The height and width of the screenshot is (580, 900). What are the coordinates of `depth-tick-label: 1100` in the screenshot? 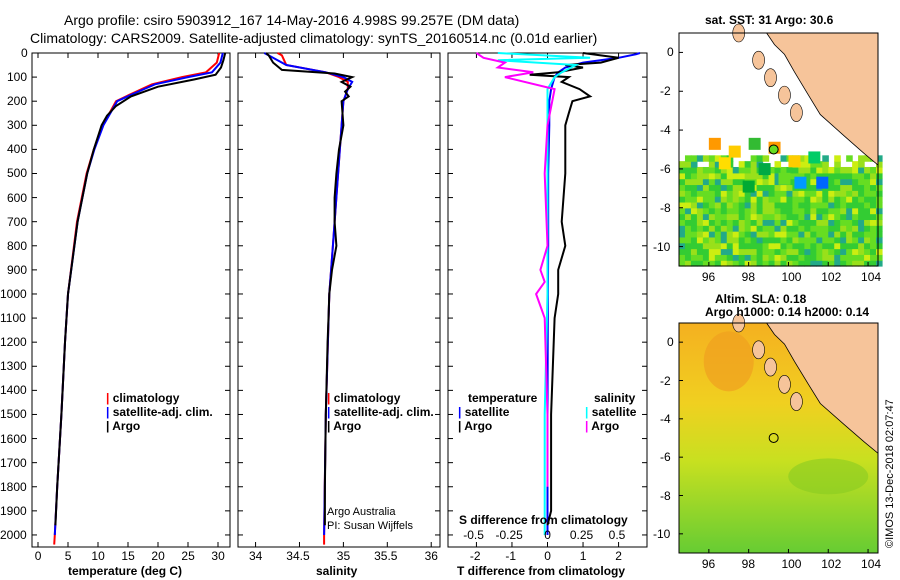 It's located at (13, 318).